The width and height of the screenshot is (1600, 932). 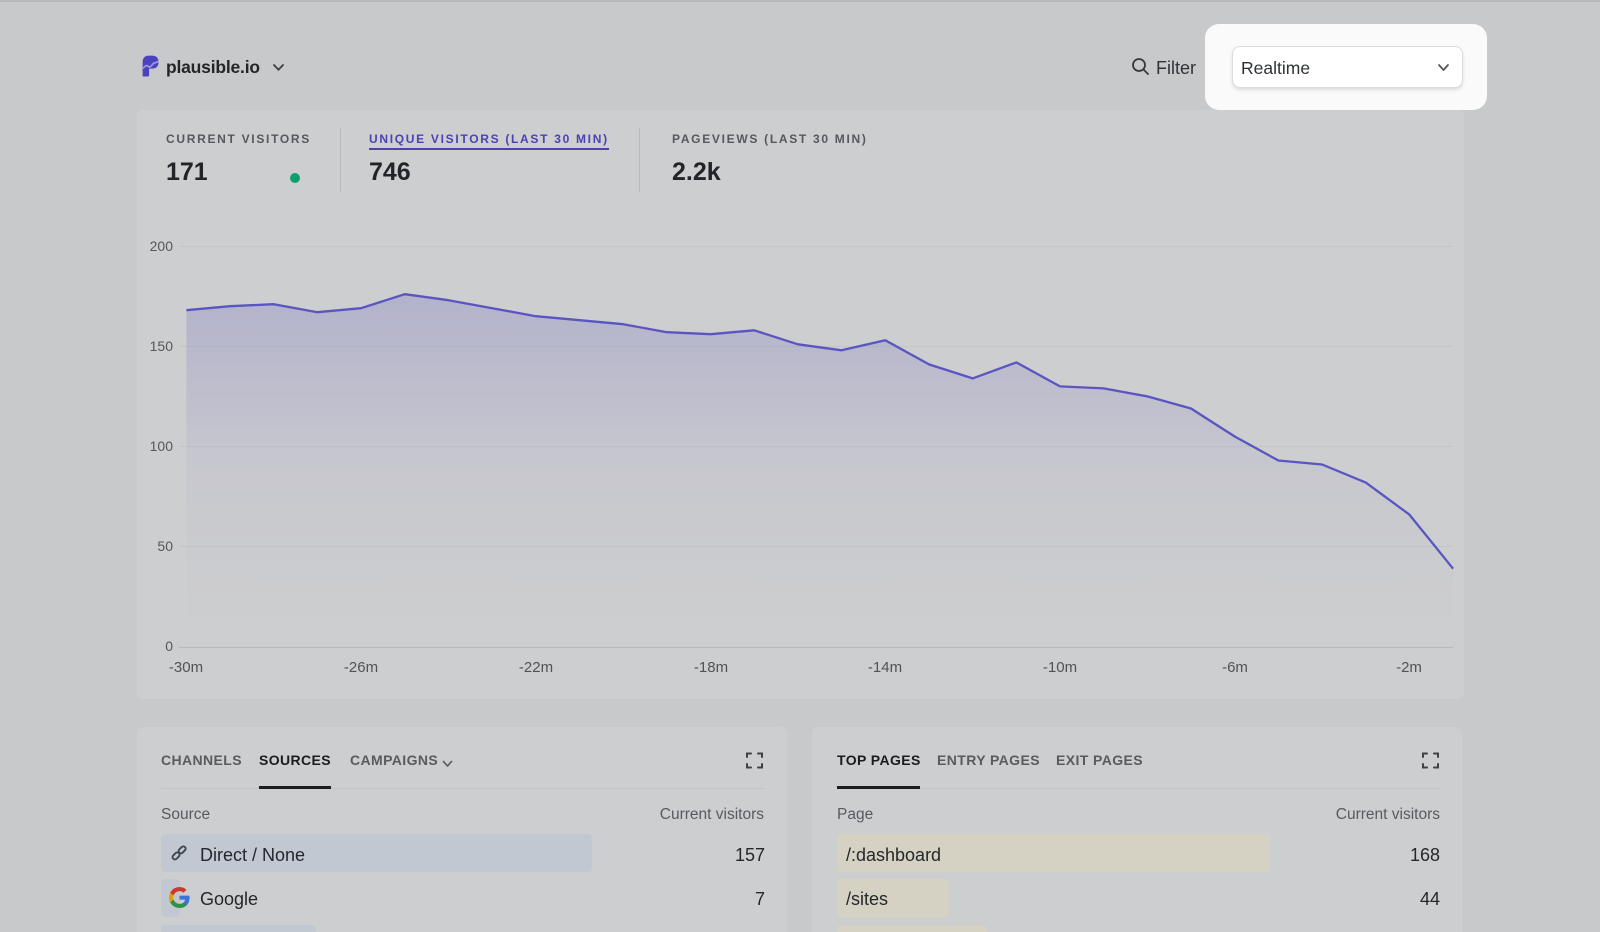 What do you see at coordinates (169, 646) in the screenshot?
I see `svg-text: 0` at bounding box center [169, 646].